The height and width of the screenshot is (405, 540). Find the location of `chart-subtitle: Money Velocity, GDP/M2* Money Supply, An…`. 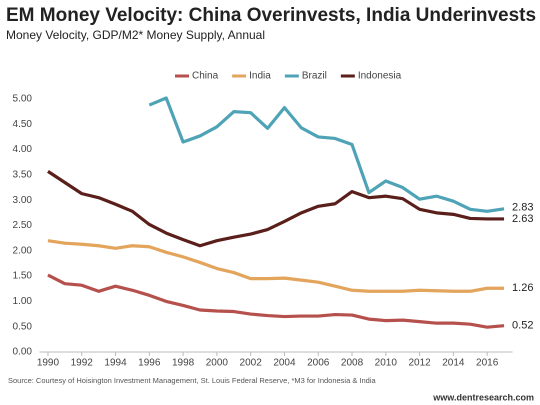

chart-subtitle: Money Velocity, GDP/M2* Money Supply, An… is located at coordinates (135, 35).